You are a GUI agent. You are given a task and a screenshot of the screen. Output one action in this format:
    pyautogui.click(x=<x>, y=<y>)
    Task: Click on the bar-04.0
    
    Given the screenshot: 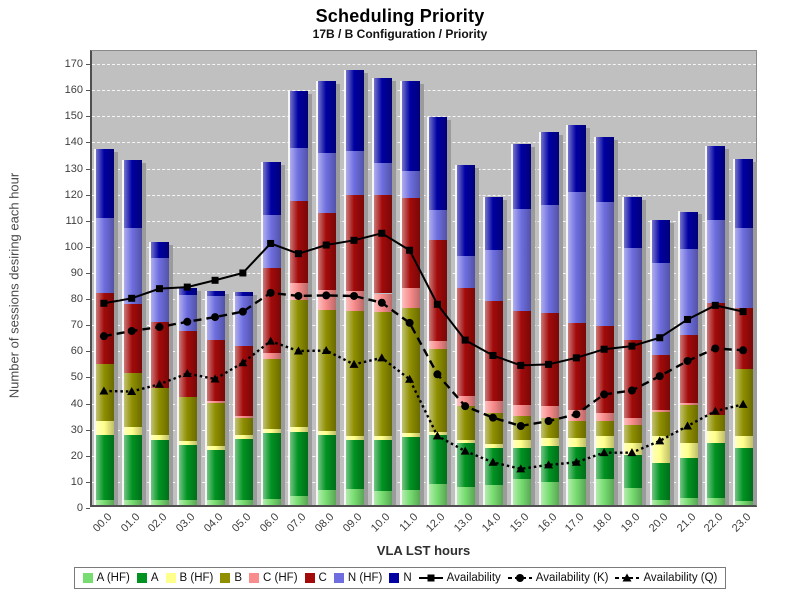 What is the action you would take?
    pyautogui.click(x=217, y=397)
    